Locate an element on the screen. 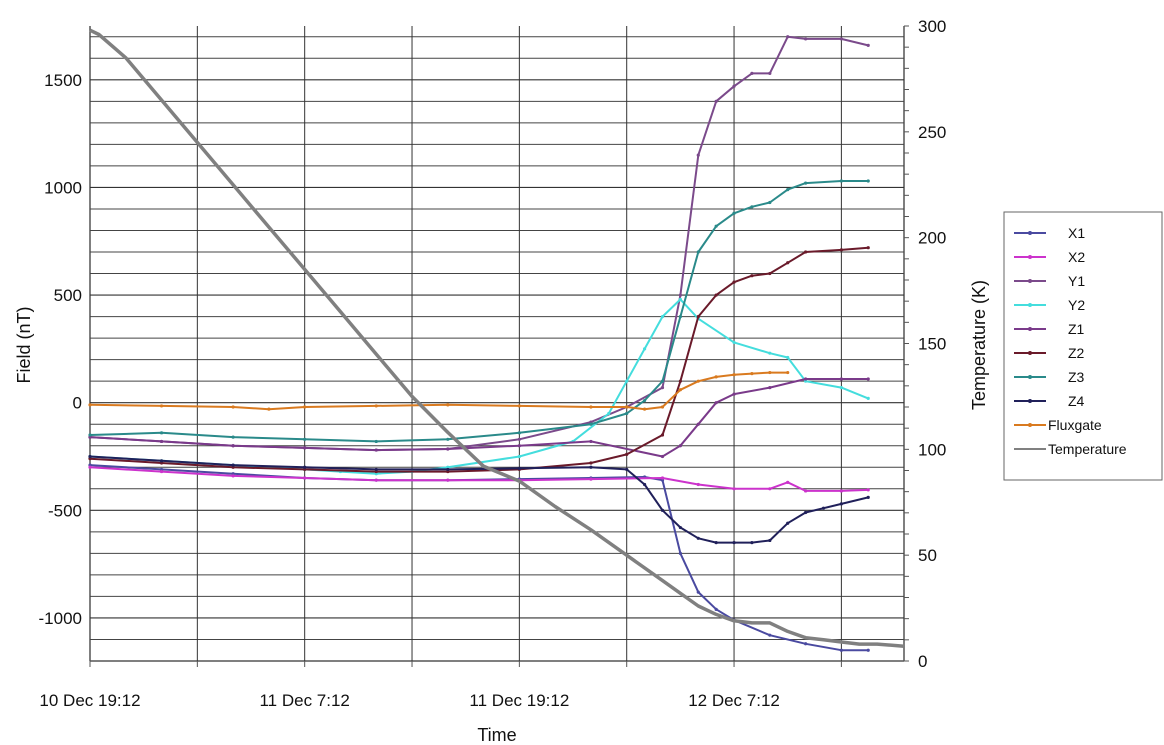  y-tick-label: 0 is located at coordinates (77, 403).